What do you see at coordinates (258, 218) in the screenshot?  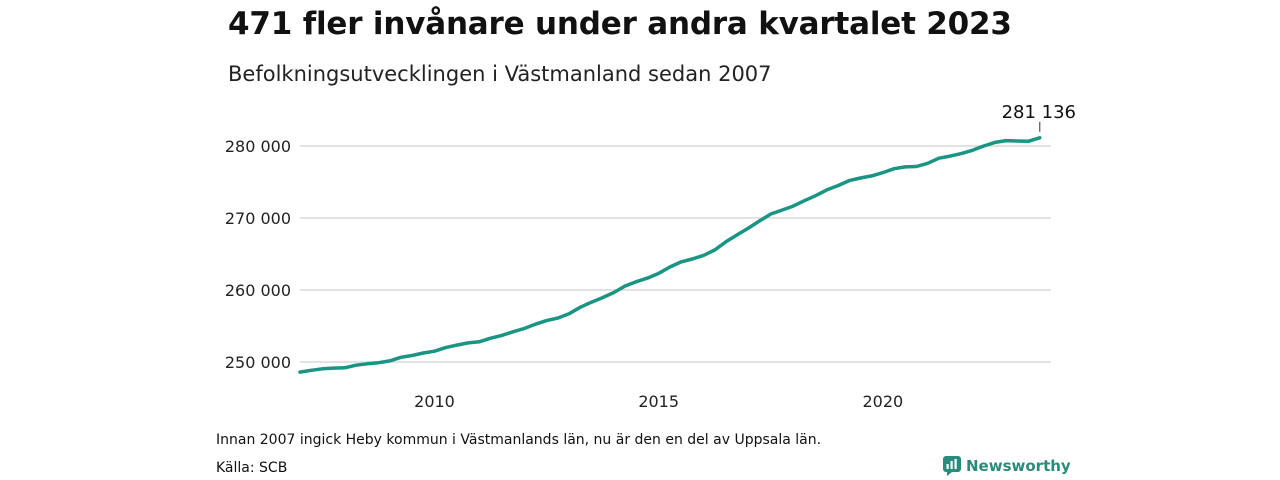 I see `y-tick-label: 270 000` at bounding box center [258, 218].